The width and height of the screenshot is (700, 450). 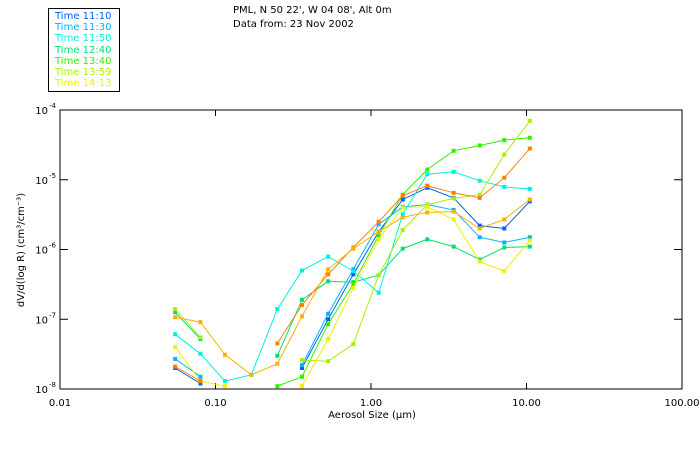 I want to click on x-tick-label: 1.00, so click(x=371, y=403).